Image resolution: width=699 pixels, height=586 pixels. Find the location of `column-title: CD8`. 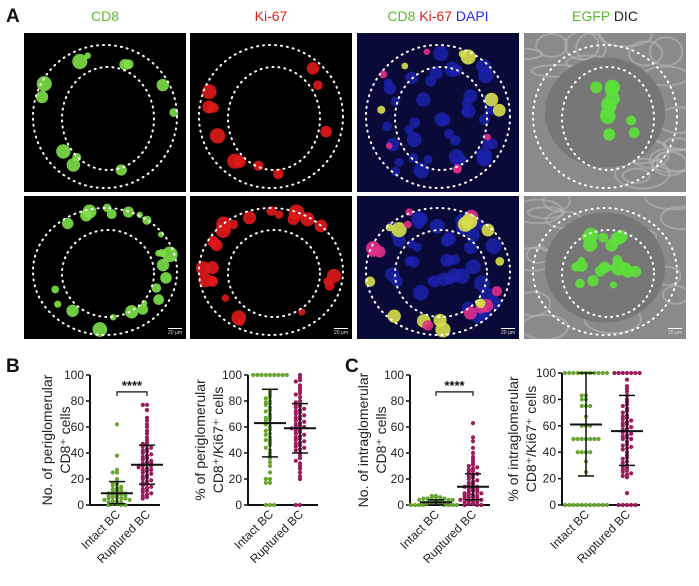

column-title: CD8 is located at coordinates (105, 16).